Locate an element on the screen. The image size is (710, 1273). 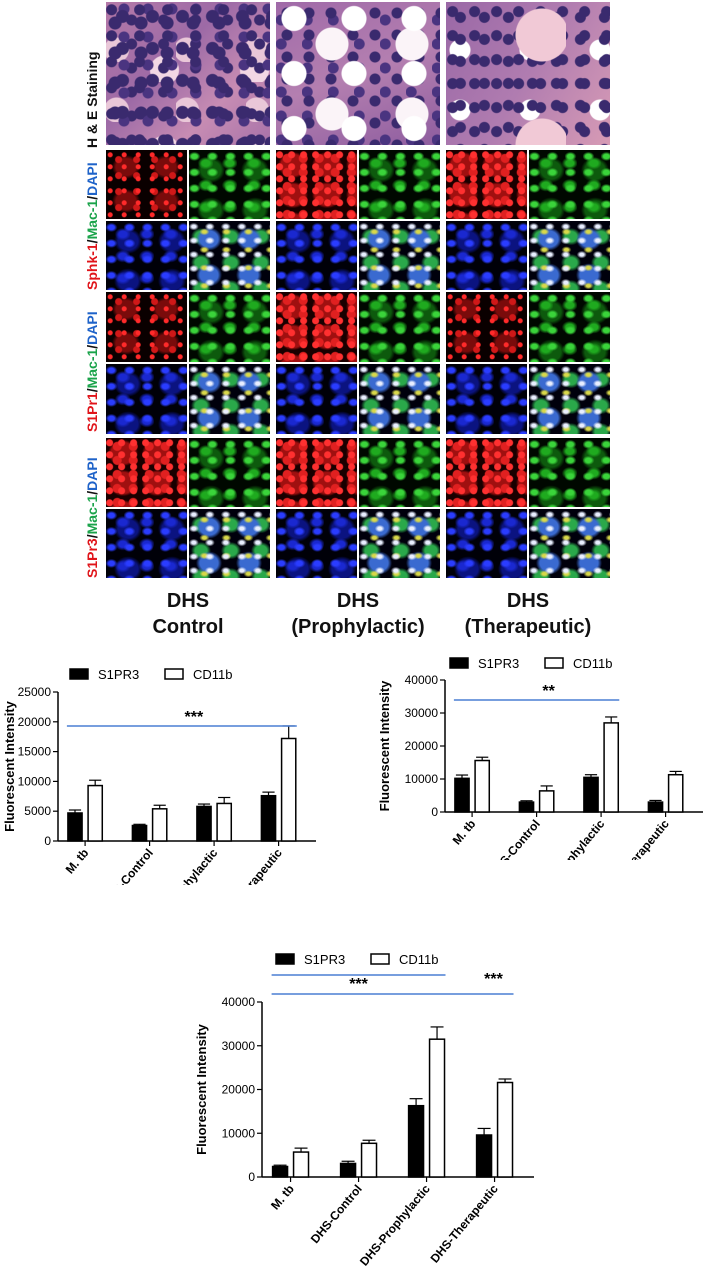
row-label-s1pr1: S1Pr1/Mac-1/DAPI is located at coordinates (92, 371).